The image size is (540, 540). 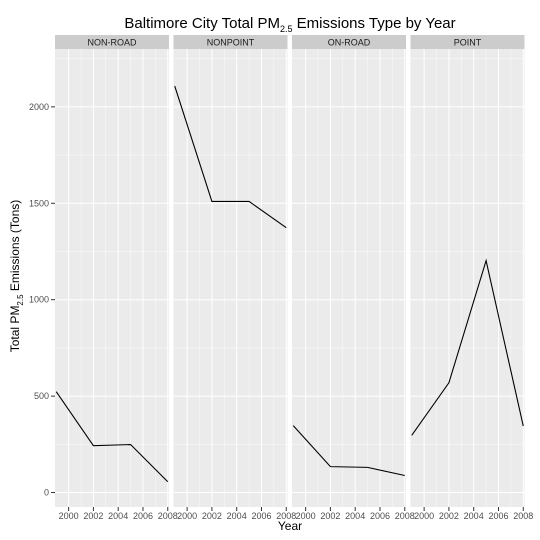 I want to click on y-tick-label: 1500, so click(x=39, y=203).